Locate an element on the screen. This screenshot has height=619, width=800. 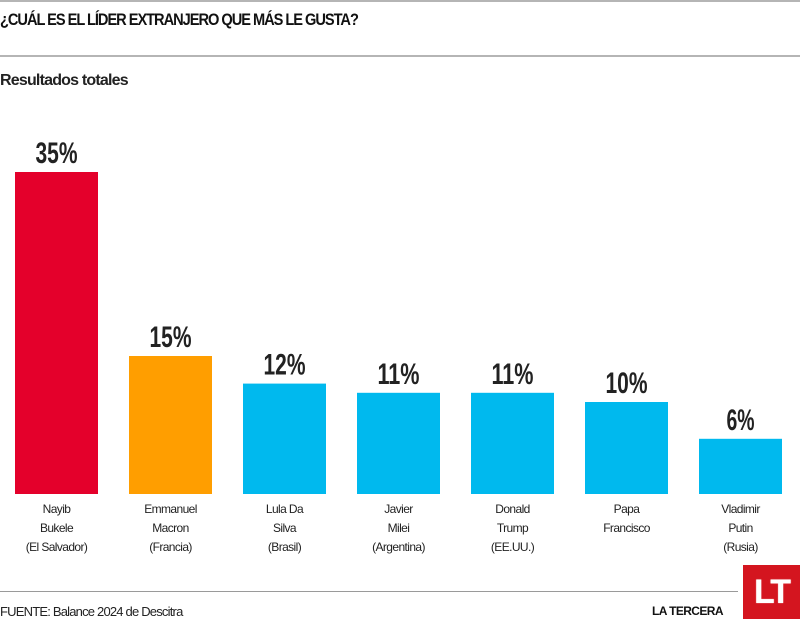
category-label: Emmanuel is located at coordinates (170, 509).